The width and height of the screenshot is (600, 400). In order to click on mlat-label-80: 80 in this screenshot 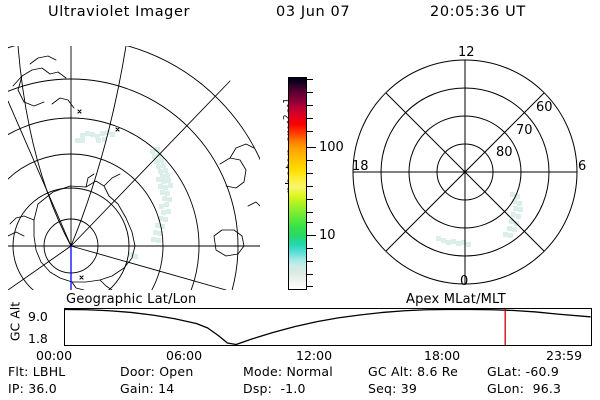, I will do `click(504, 152)`.